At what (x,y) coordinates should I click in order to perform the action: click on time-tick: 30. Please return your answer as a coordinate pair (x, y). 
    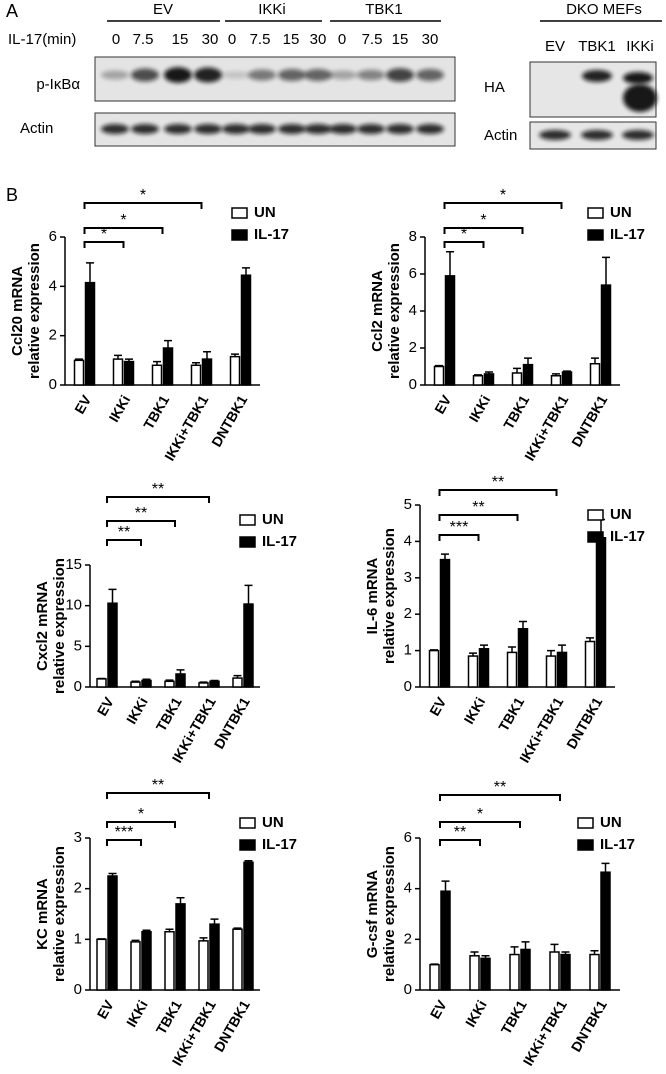
    Looking at the image, I should click on (318, 39).